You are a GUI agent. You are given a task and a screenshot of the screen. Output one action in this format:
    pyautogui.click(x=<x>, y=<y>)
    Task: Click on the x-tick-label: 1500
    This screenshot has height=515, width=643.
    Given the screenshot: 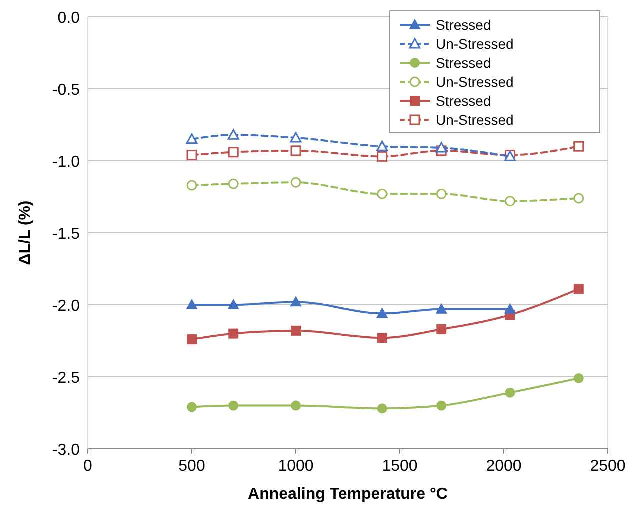 What is the action you would take?
    pyautogui.click(x=400, y=466)
    